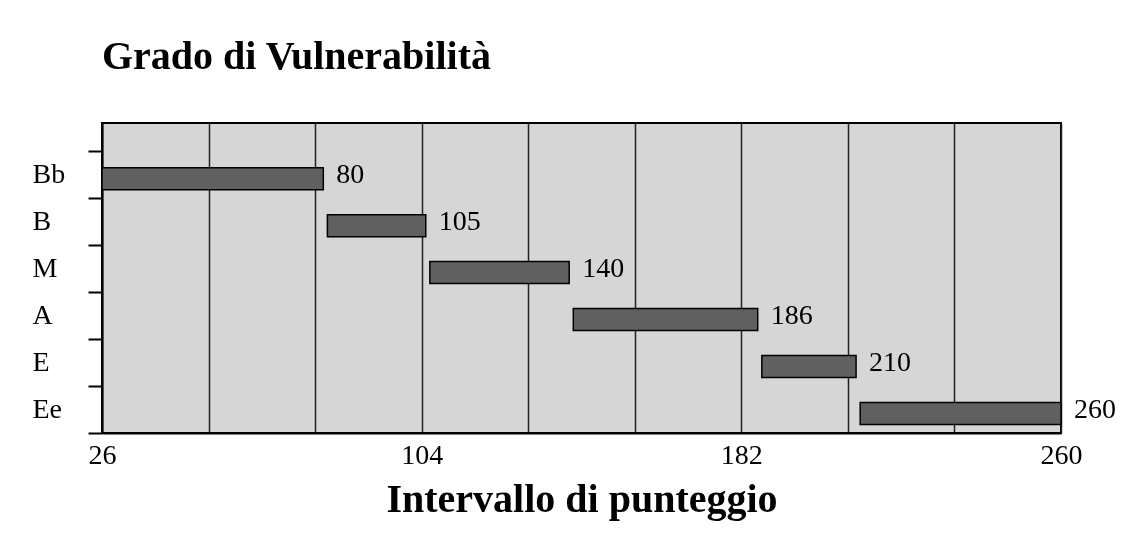 Image resolution: width=1131 pixels, height=536 pixels. What do you see at coordinates (603, 267) in the screenshot?
I see `data-label: 140` at bounding box center [603, 267].